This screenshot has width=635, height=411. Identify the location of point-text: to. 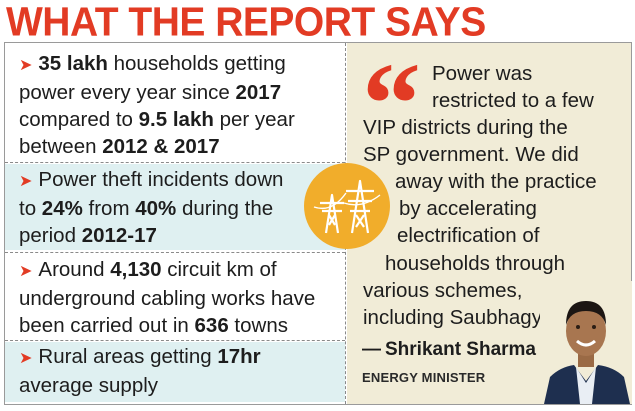
(30, 208).